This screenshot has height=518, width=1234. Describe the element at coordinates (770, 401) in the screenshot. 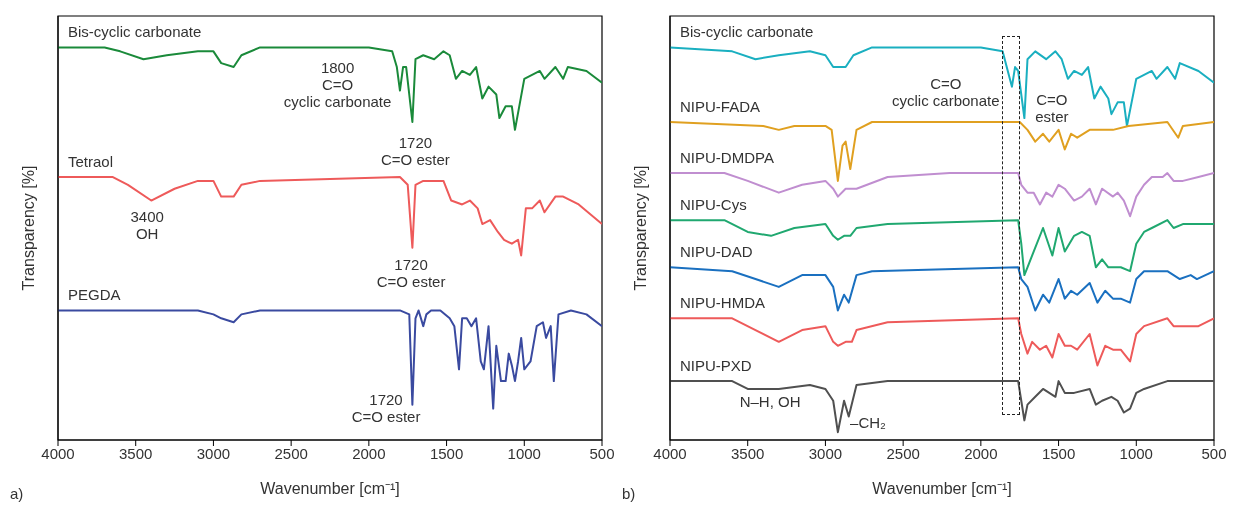

I see `annotation: N–H, OH` at that location.